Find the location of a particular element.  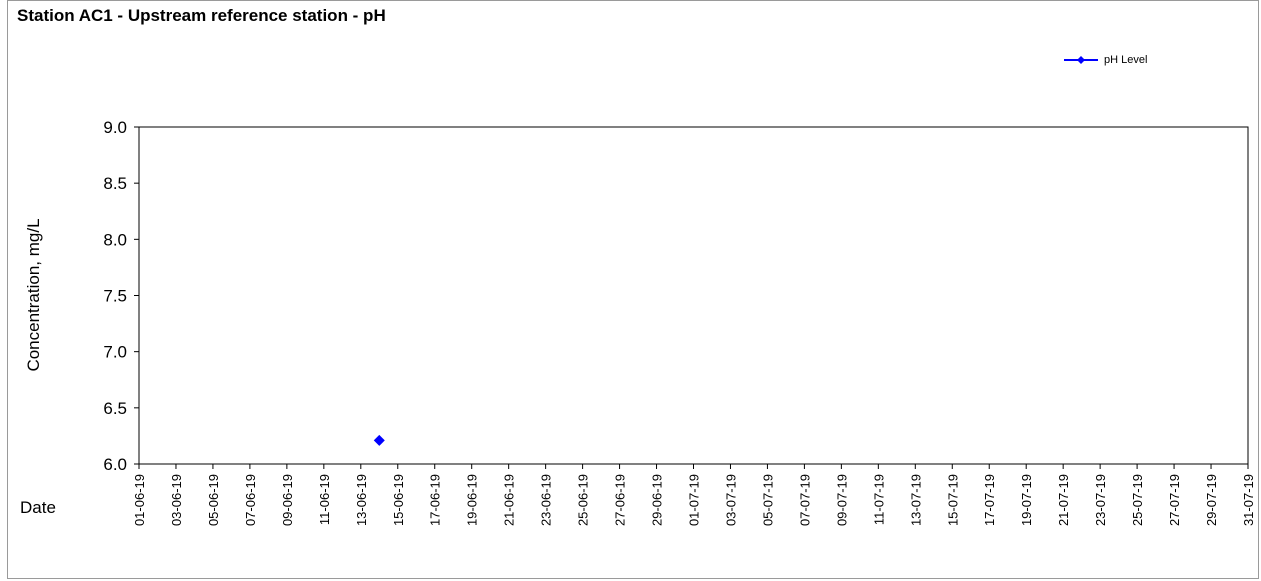

data-point is located at coordinates (379, 440).